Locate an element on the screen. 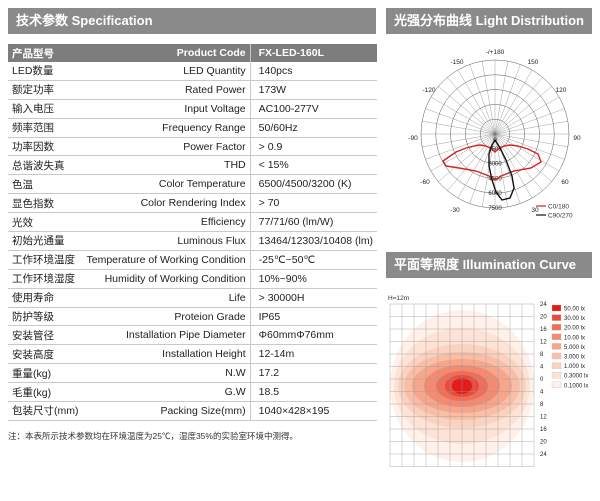 This screenshot has height=501, width=600. polar-angle-label: 120 is located at coordinates (561, 90).